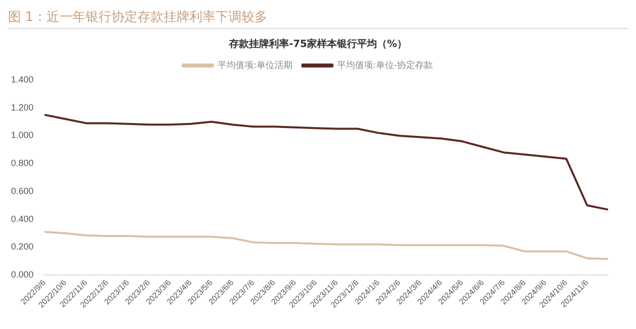 Image resolution: width=636 pixels, height=329 pixels. Describe the element at coordinates (22, 163) in the screenshot. I see `y-tick-label: 0.800` at that location.